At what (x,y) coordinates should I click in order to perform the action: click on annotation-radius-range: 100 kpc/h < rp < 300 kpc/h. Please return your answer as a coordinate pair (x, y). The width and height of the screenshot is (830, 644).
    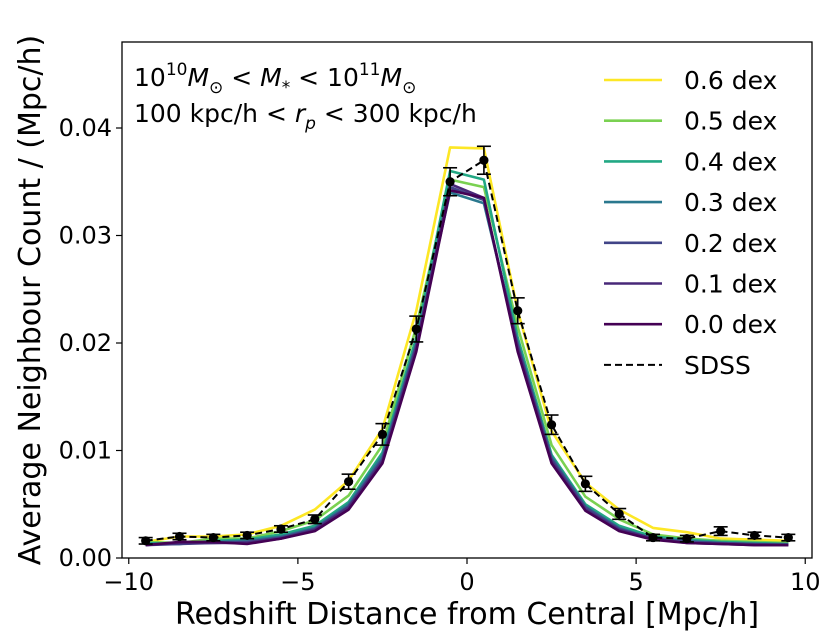
    Looking at the image, I should click on (305, 116).